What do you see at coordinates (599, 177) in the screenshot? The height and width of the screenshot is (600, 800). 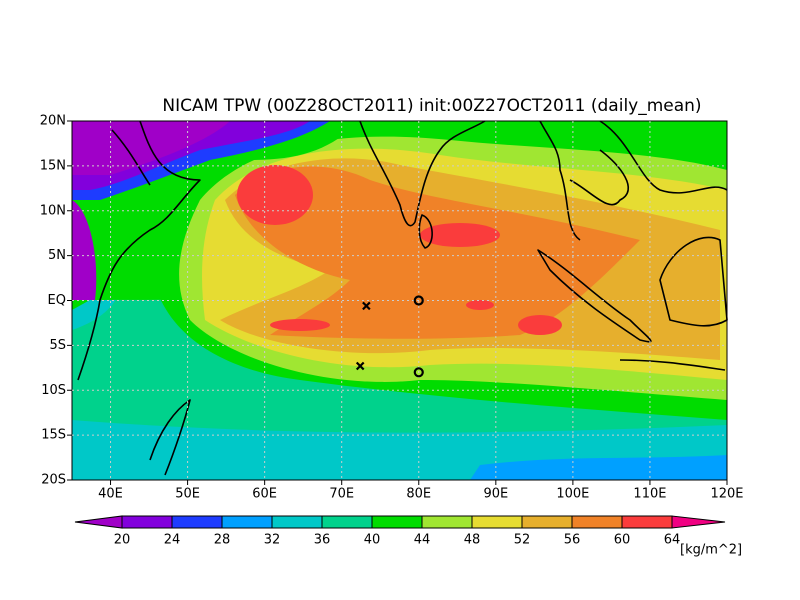 I see `coastline-thailand` at bounding box center [599, 177].